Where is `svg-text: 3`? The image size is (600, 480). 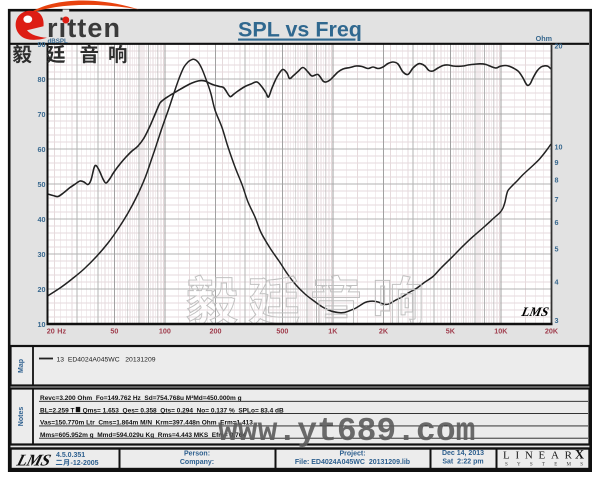 svg-text: 3 is located at coordinates (557, 320).